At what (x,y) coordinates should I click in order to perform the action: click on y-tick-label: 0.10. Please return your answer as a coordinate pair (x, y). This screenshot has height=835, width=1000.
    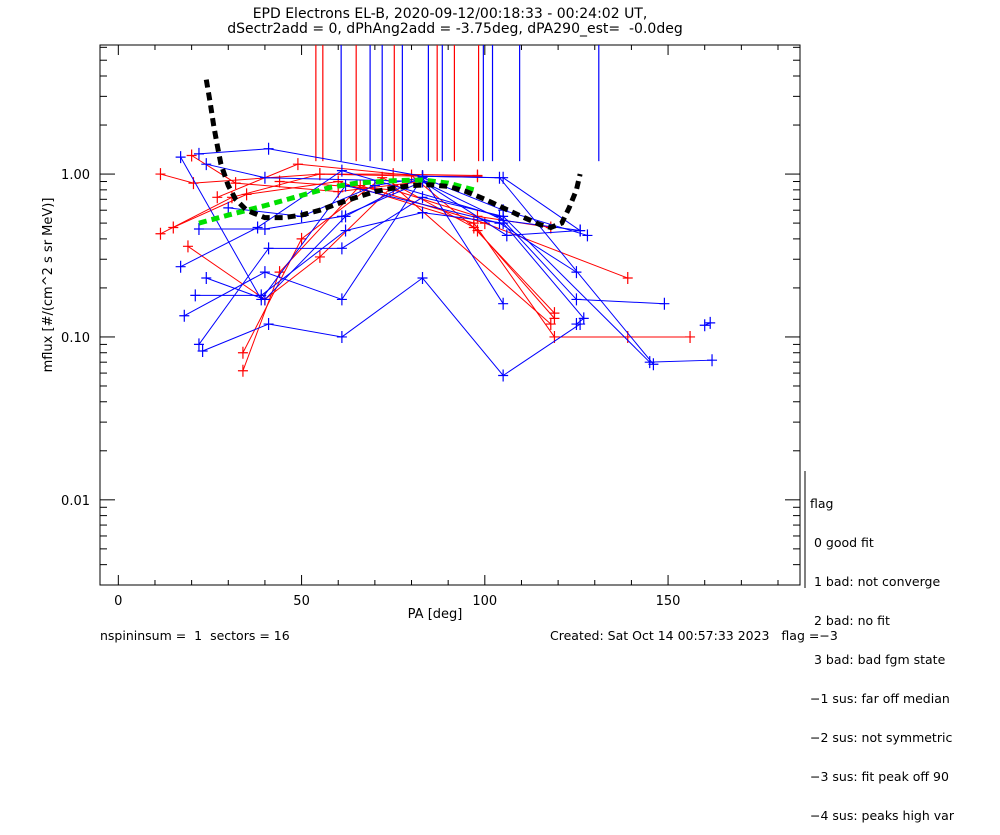
    Looking at the image, I should click on (75, 338).